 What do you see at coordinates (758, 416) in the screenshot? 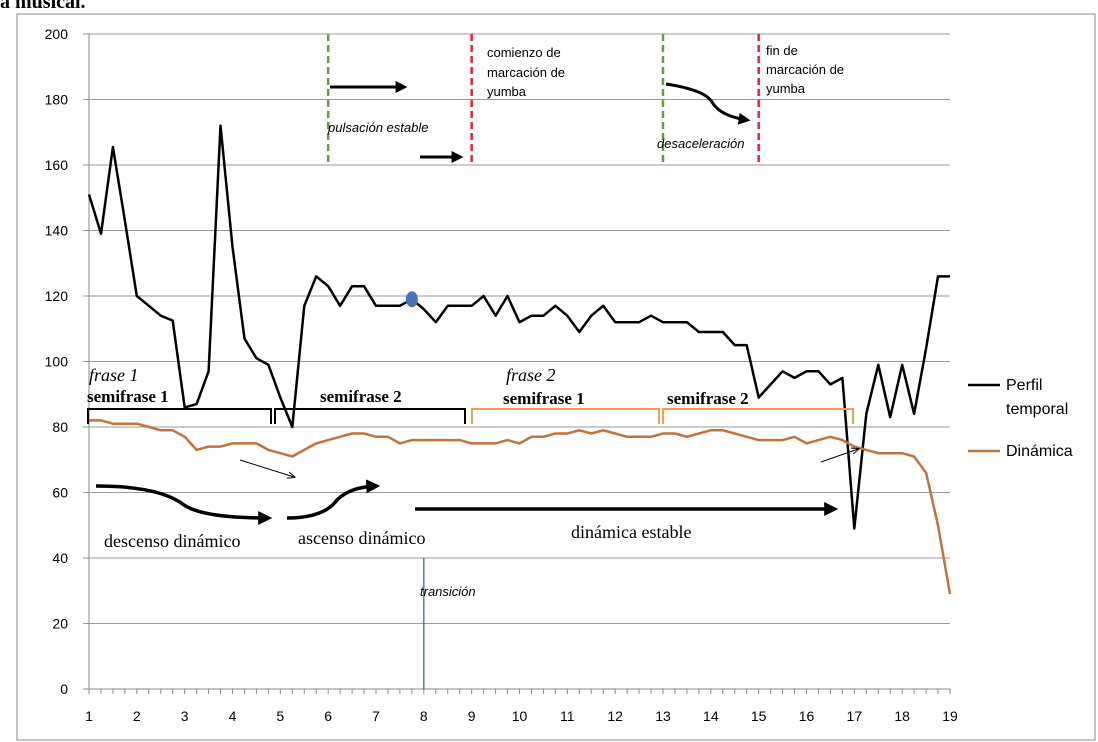
I see `bracket-semifrase-2b` at bounding box center [758, 416].